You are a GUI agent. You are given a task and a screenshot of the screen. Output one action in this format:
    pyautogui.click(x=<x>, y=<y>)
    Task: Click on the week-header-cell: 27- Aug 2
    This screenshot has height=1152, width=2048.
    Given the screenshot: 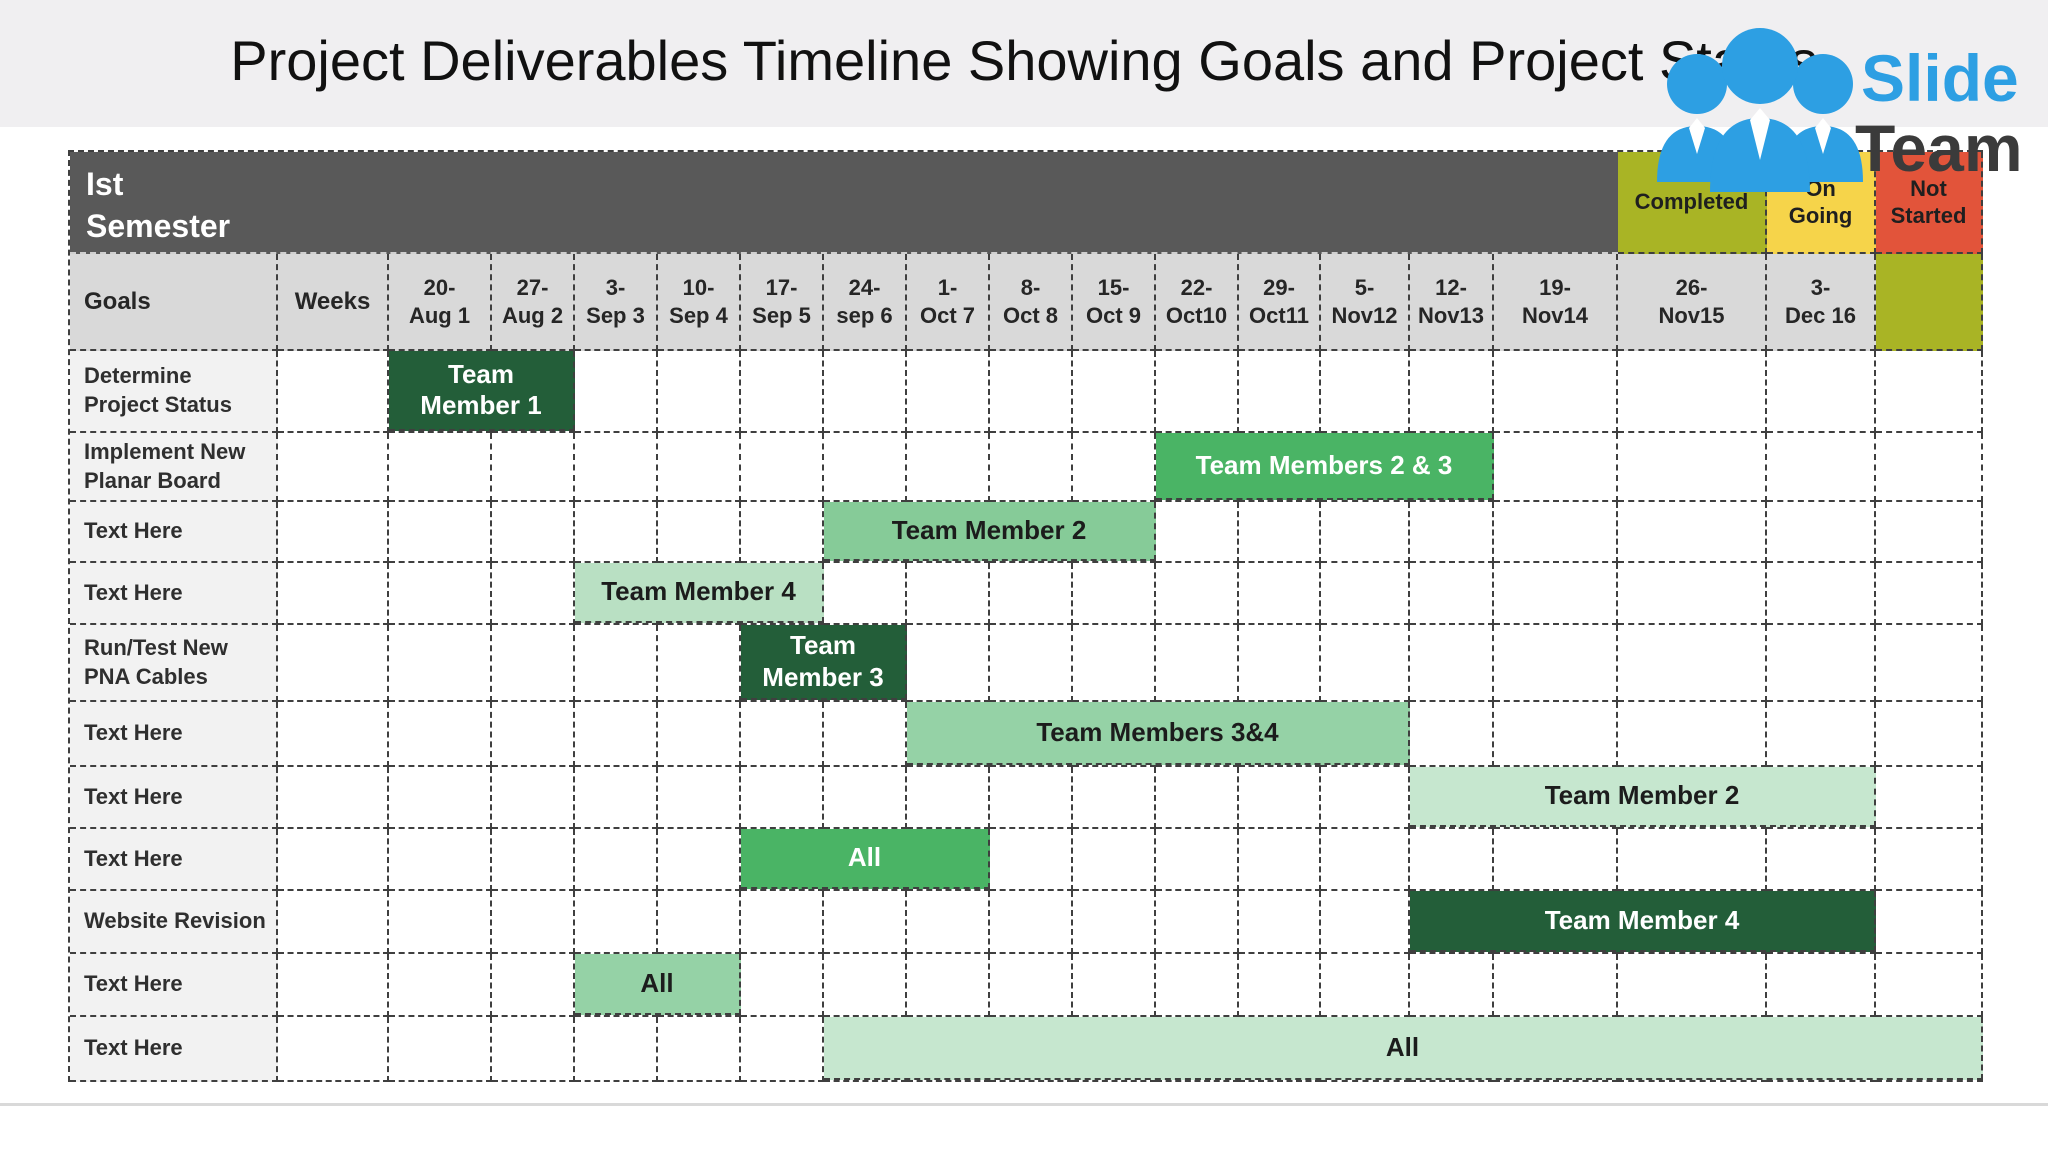 What is the action you would take?
    pyautogui.click(x=533, y=302)
    